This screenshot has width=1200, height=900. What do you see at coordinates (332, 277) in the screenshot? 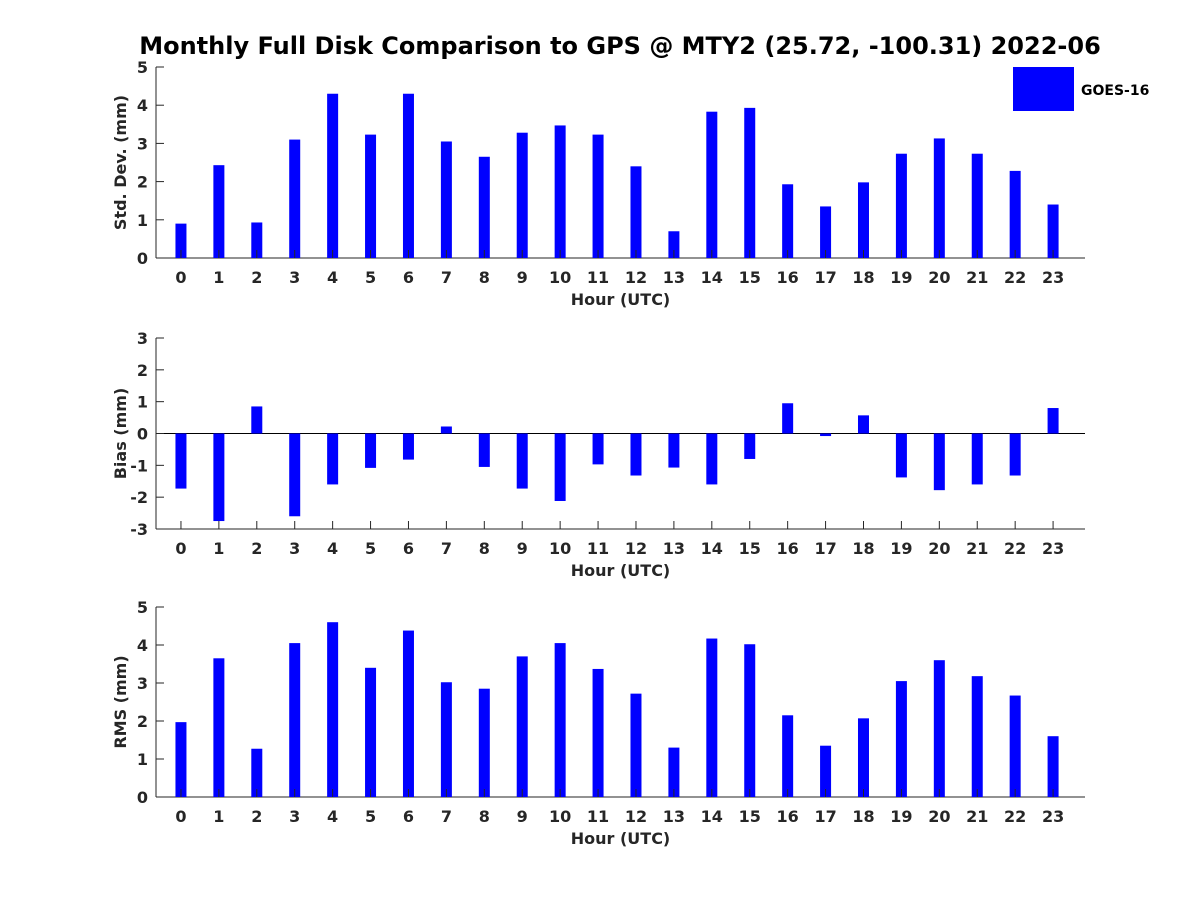
I see `std-dev-xtick-label: 4` at bounding box center [332, 277].